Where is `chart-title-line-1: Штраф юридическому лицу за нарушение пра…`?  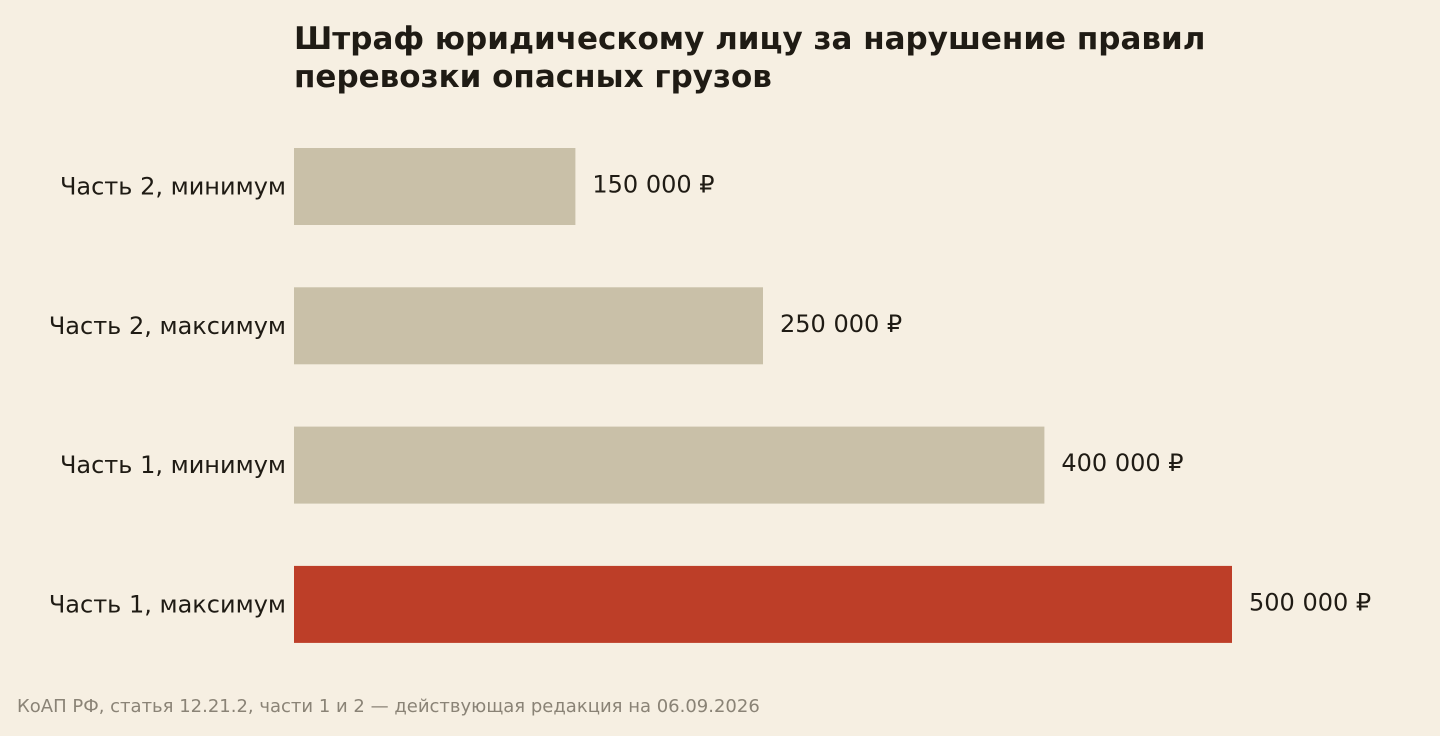
chart-title-line-1: Штраф юридическому лицу за нарушение пра… is located at coordinates (750, 39).